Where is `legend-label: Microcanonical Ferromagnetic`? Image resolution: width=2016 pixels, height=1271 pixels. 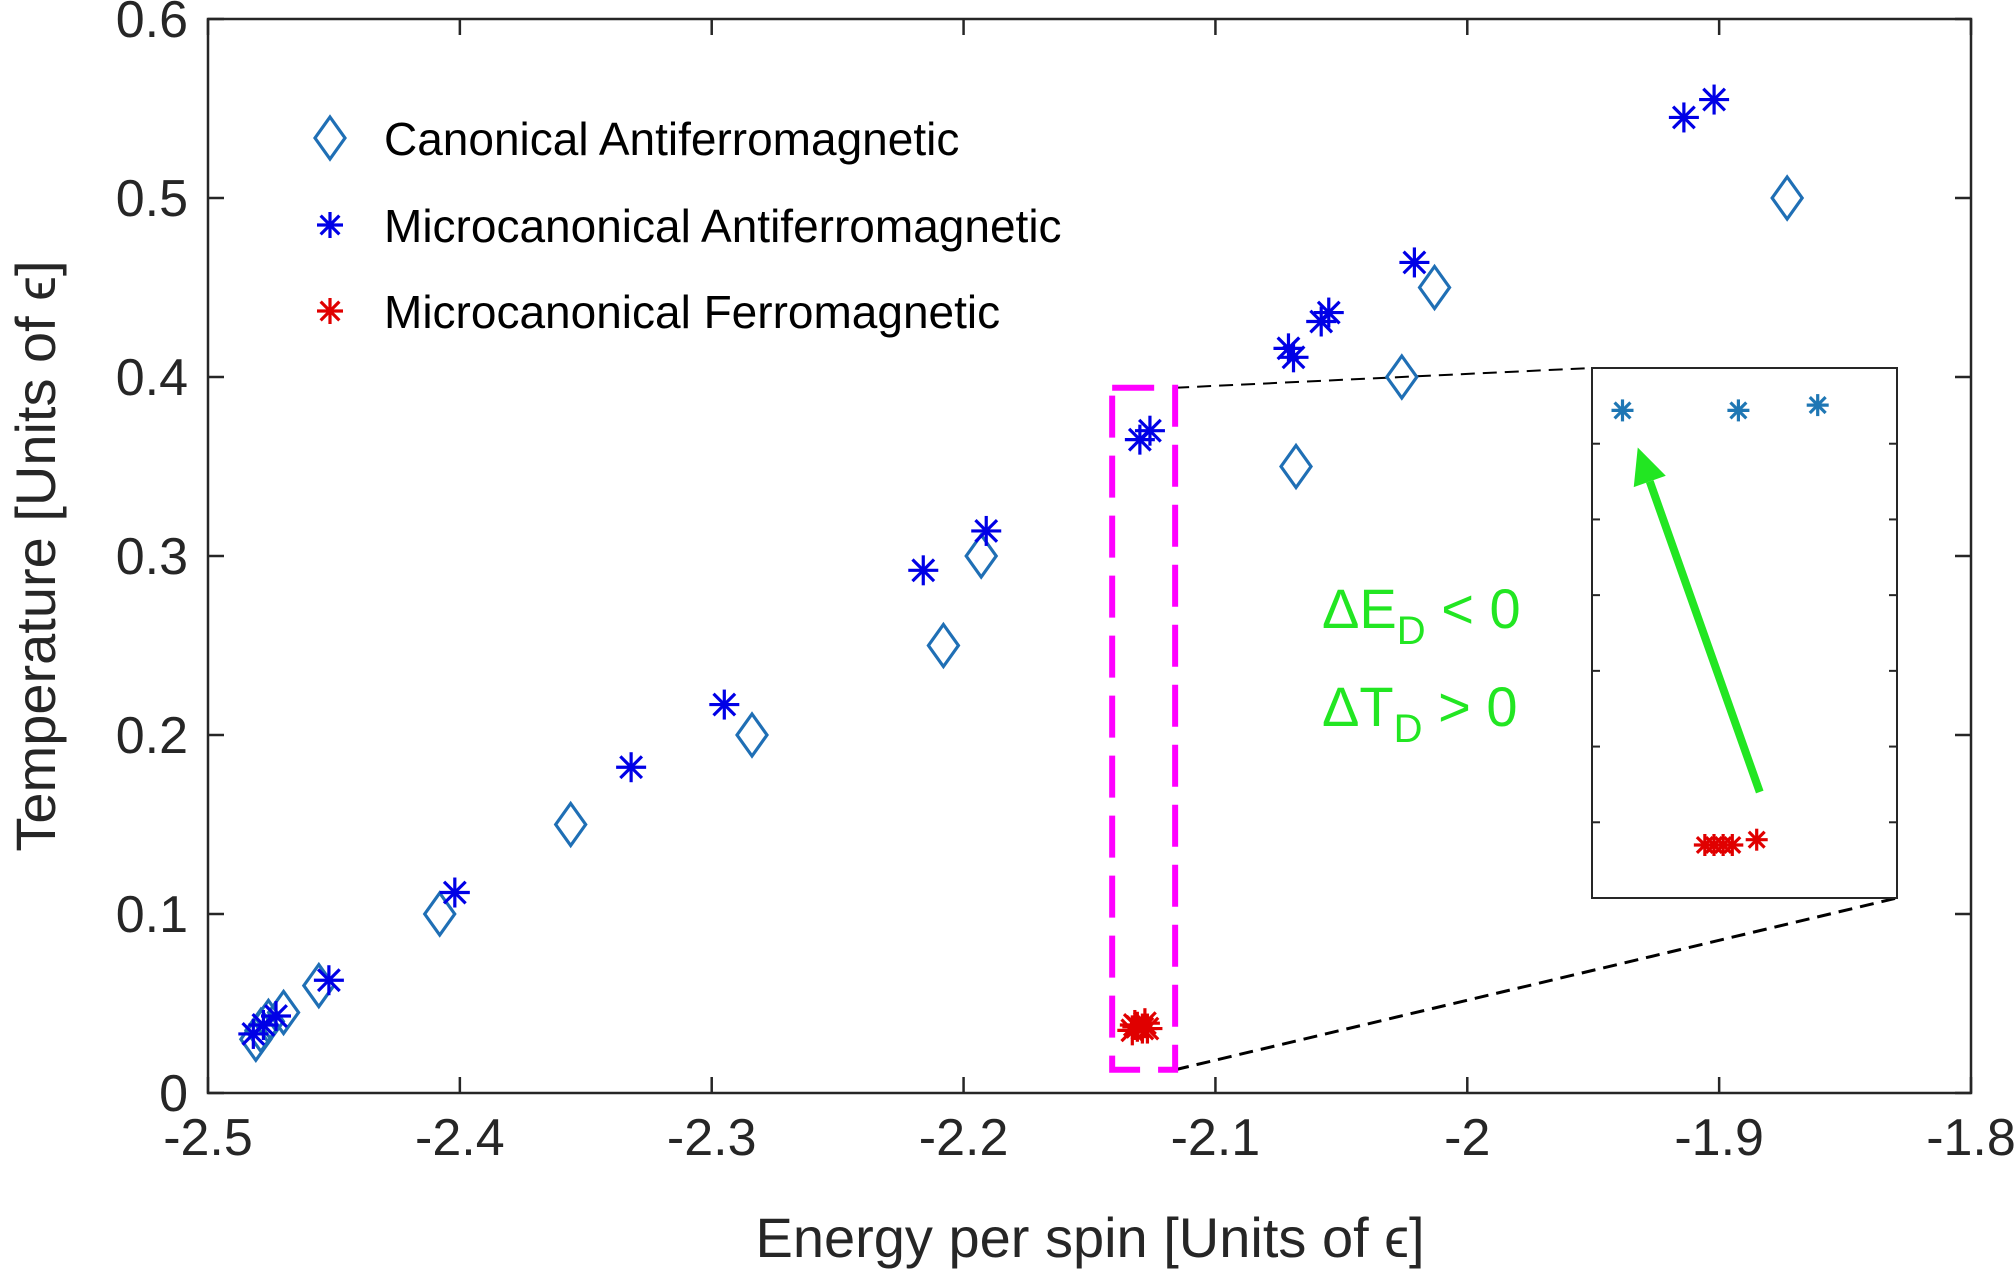 legend-label: Microcanonical Ferromagnetic is located at coordinates (692, 312).